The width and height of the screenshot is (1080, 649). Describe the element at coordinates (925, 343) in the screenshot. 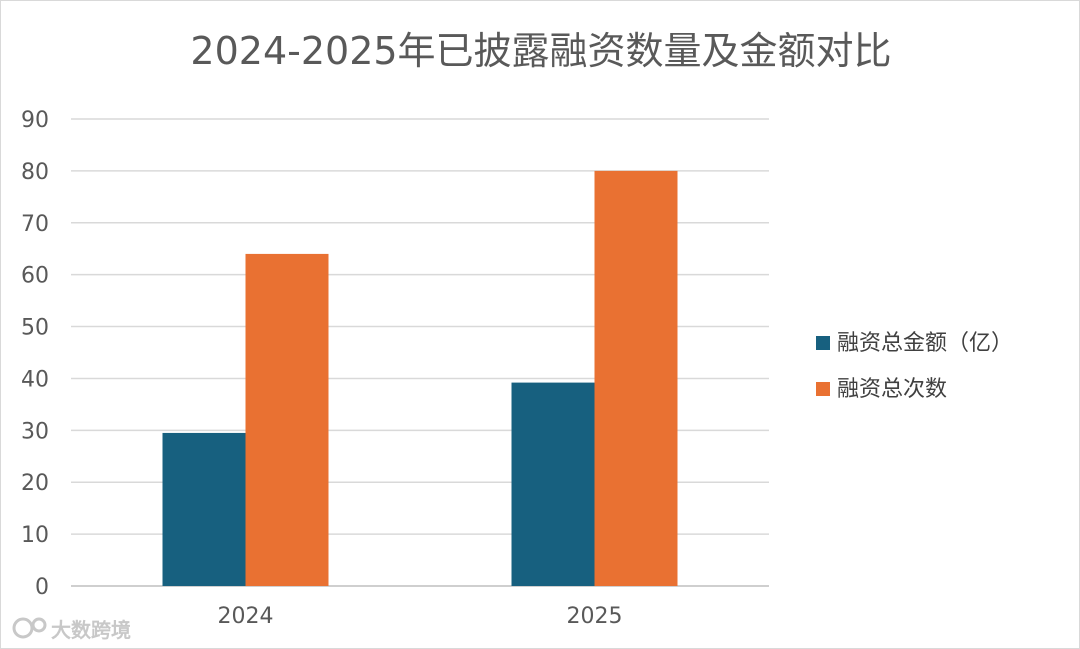

I see `legend-label: 融资总金额（亿）` at that location.